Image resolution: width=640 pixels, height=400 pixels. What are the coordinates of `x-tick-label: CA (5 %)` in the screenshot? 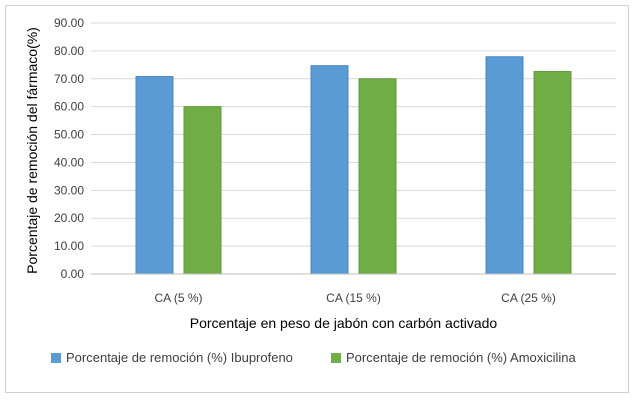 It's located at (178, 298).